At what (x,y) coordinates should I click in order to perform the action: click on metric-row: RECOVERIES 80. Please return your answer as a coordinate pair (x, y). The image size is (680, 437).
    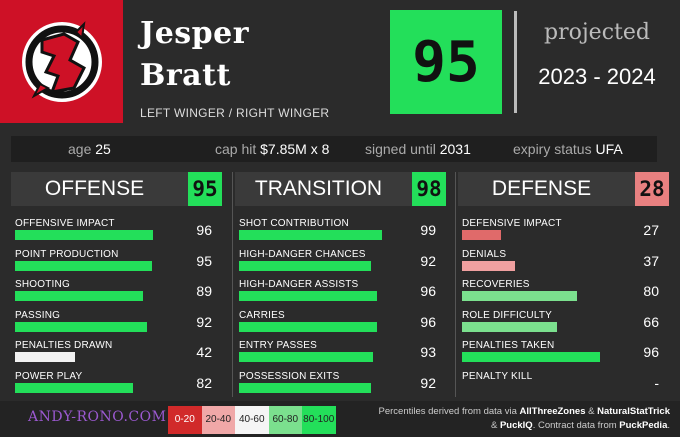
    Looking at the image, I should click on (565, 294).